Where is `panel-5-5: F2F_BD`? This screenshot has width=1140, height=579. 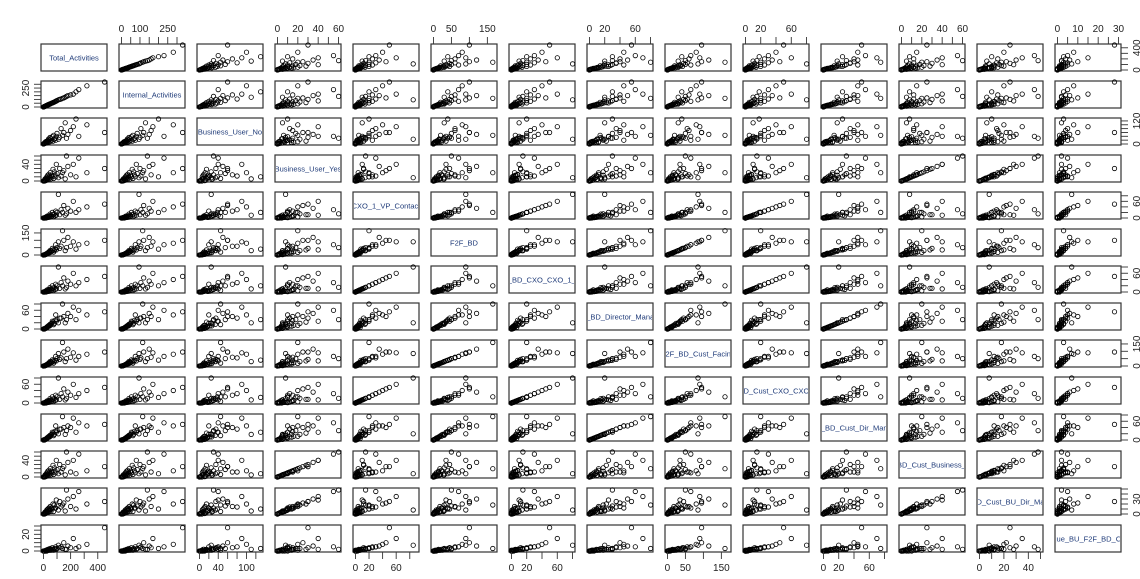
panel-5-5: F2F_BD is located at coordinates (464, 242).